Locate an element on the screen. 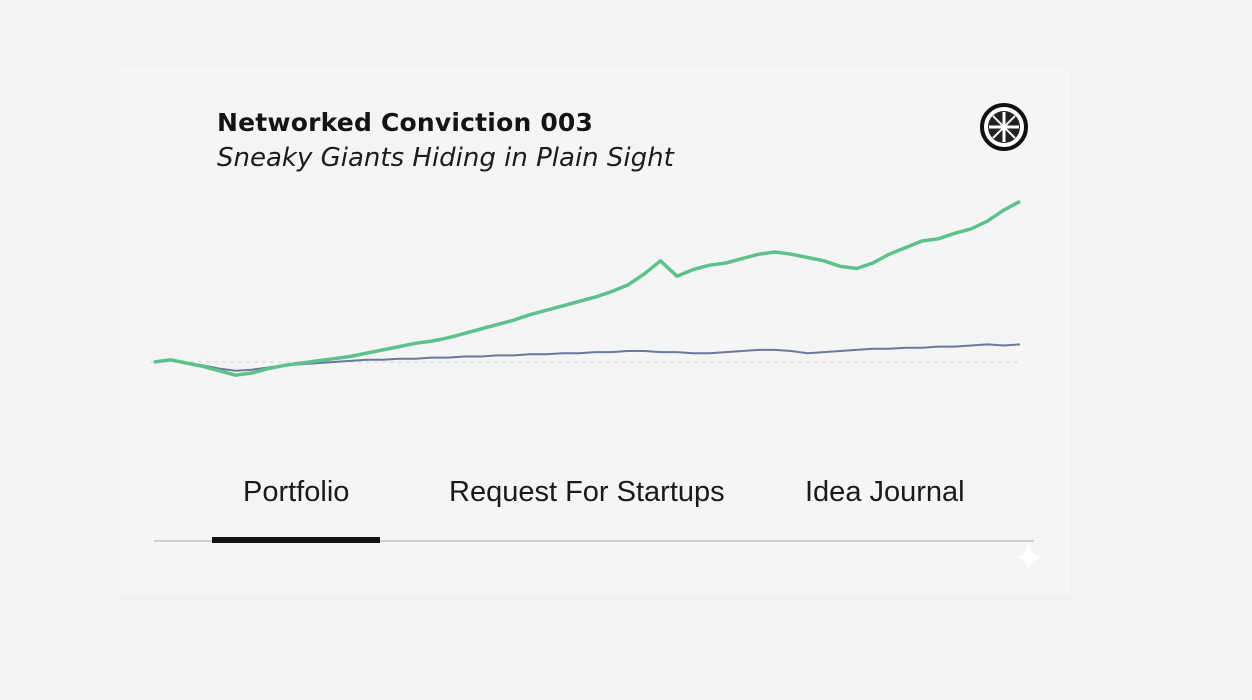  page-subtitle: Sneaky Giants Hiding in Plain Sight is located at coordinates (445, 158).